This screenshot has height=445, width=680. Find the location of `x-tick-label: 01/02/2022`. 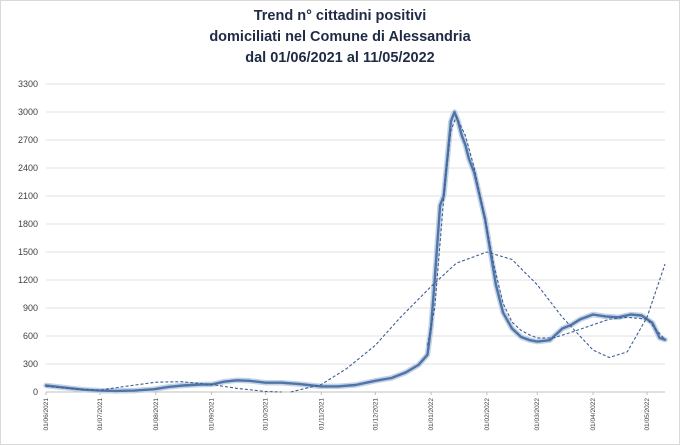

x-tick-label: 01/02/2022 is located at coordinates (487, 414).